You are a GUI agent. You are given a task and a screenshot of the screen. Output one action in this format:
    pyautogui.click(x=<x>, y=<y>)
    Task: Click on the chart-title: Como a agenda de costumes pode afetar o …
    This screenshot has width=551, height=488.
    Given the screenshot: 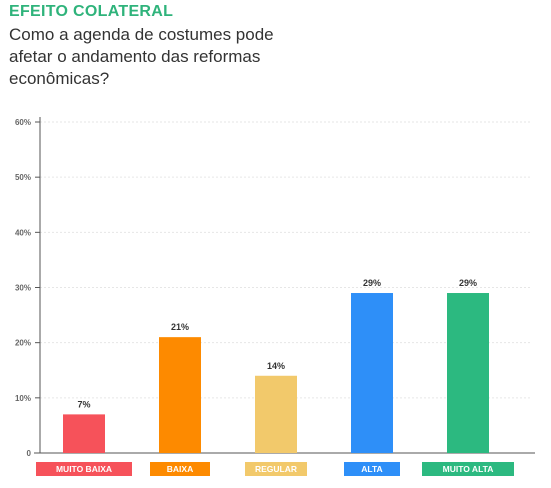 What is the action you would take?
    pyautogui.click(x=141, y=56)
    